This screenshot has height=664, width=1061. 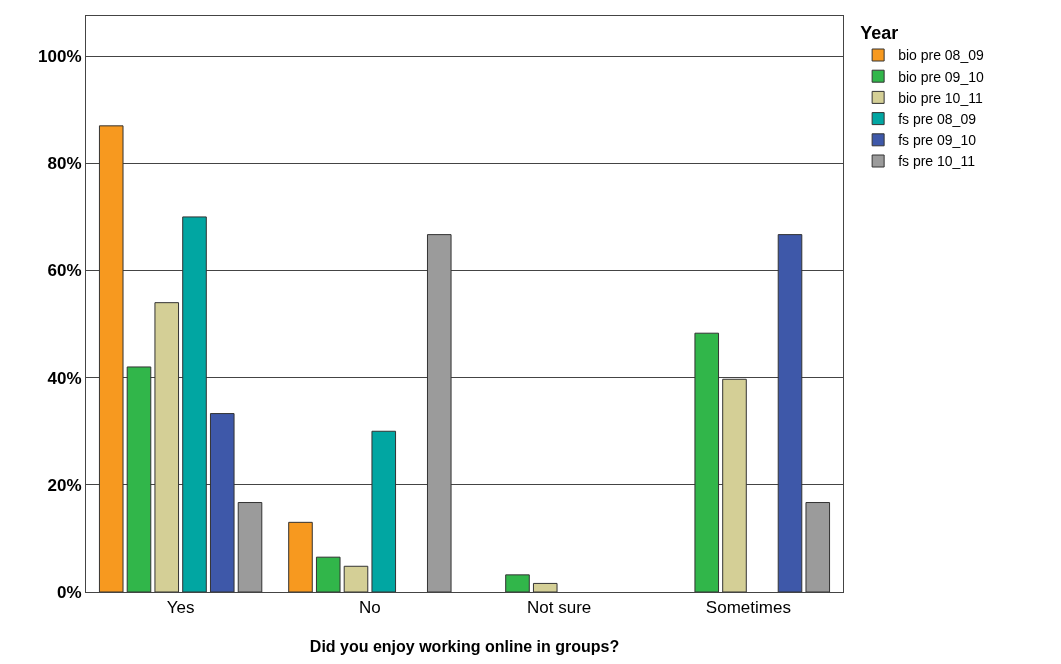 I want to click on y-tick-label: 40%, so click(x=64, y=378).